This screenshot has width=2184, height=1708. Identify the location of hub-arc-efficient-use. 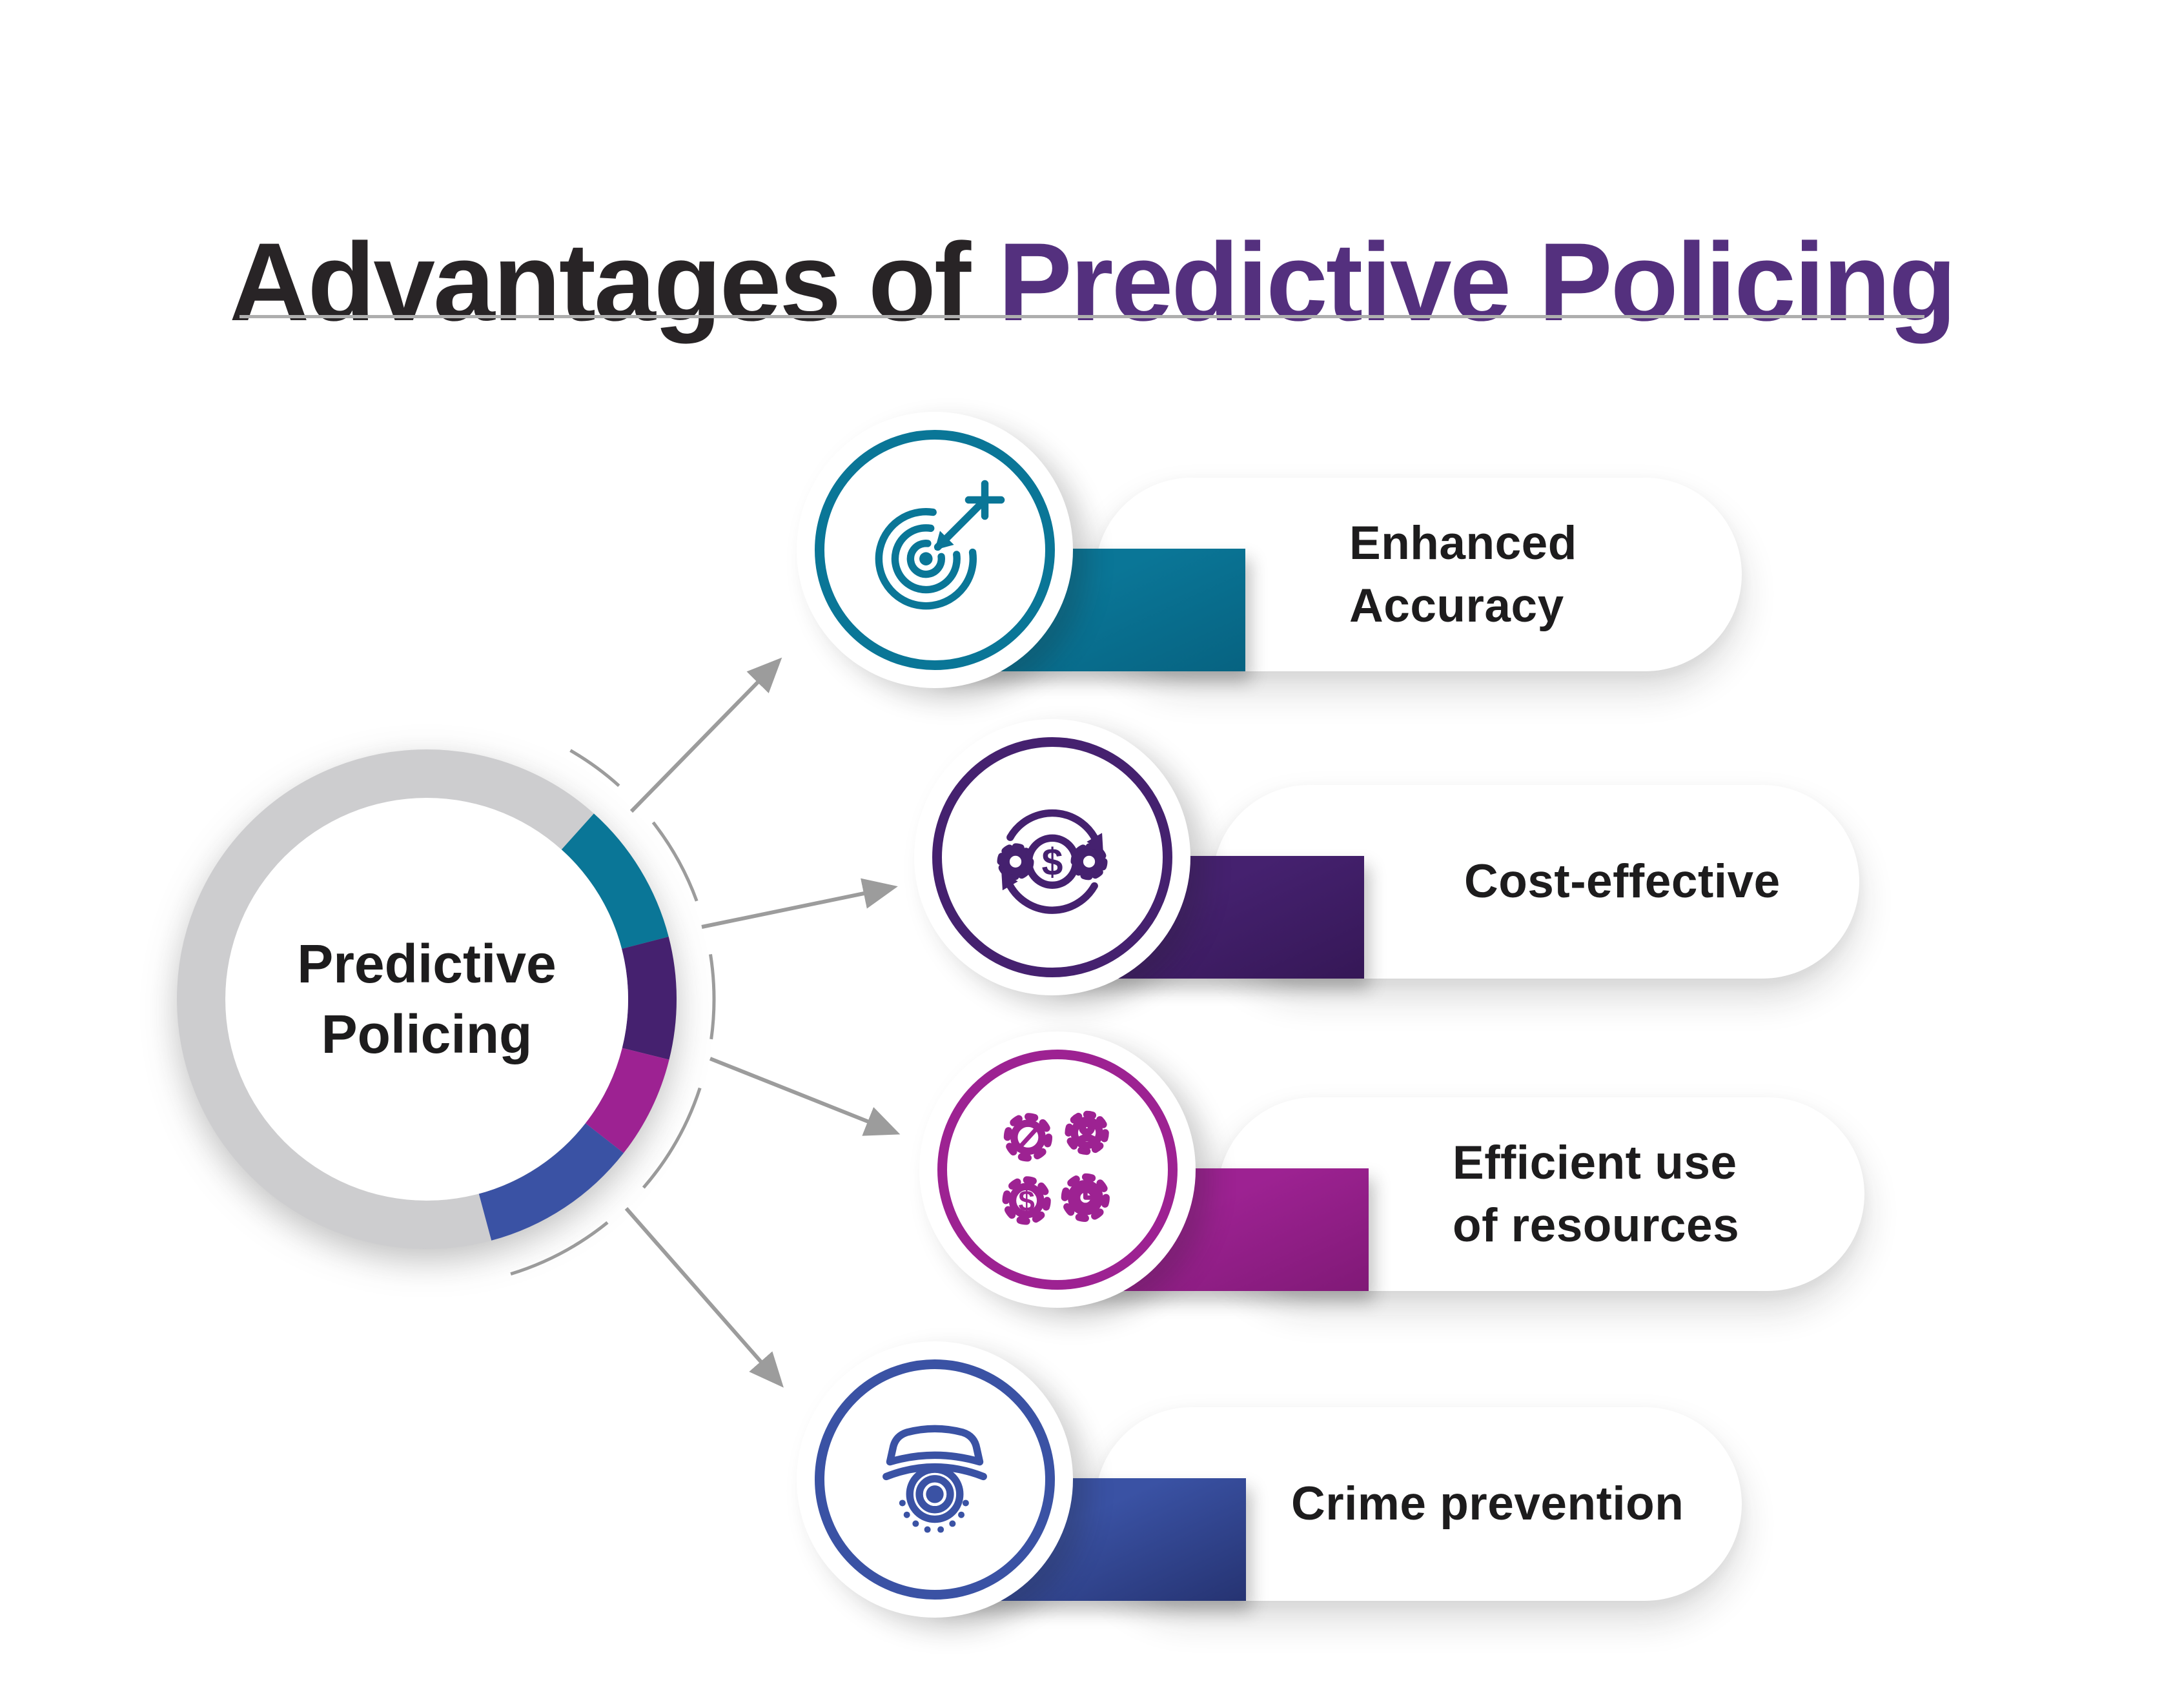
(627, 1101).